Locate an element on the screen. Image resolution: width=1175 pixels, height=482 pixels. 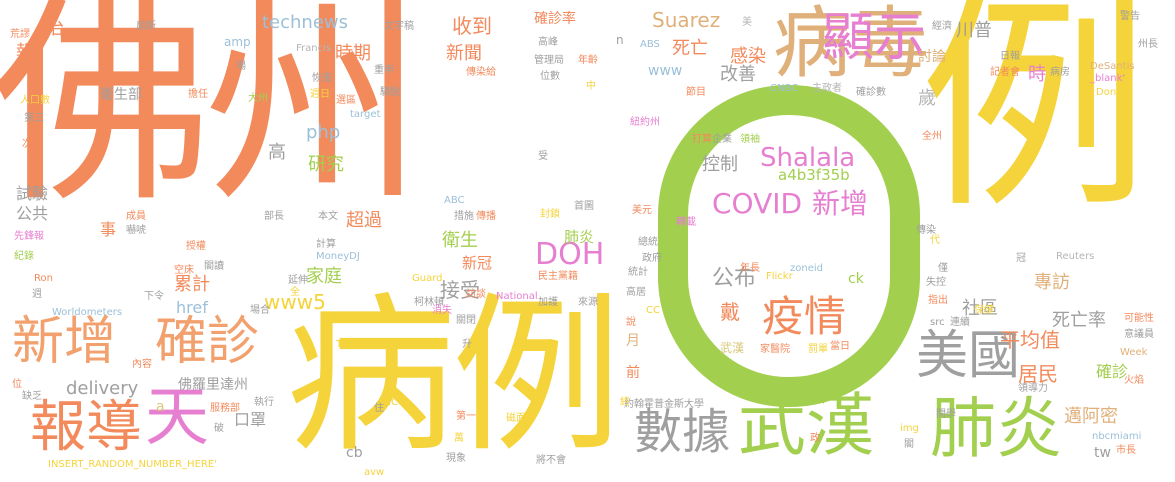
word-cloud-word: 磁面 is located at coordinates (516, 418).